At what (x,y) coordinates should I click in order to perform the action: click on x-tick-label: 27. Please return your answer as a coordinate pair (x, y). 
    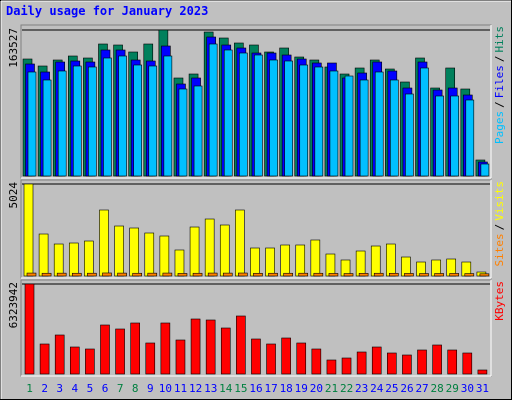
    Looking at the image, I should click on (421, 388).